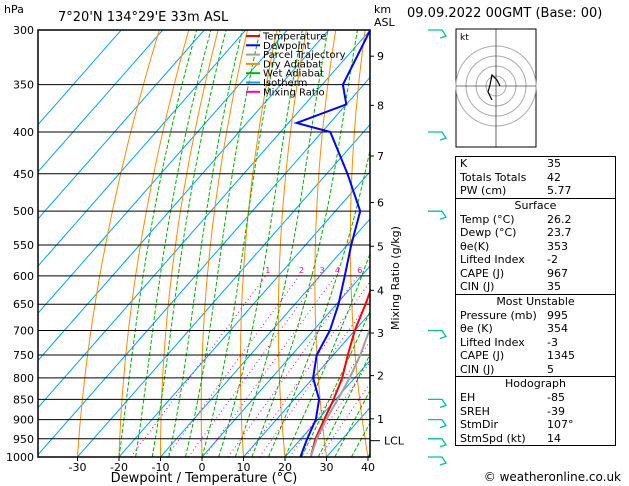 The image size is (629, 486). What do you see at coordinates (380, 203) in the screenshot?
I see `km-tick-label: 6` at bounding box center [380, 203].